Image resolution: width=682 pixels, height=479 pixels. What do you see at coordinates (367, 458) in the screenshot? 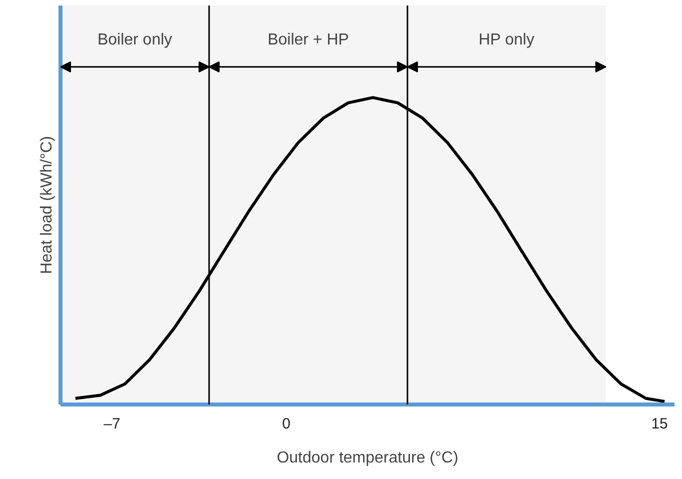
I see `x-axis-title: Outdoor temperature (°C)` at bounding box center [367, 458].